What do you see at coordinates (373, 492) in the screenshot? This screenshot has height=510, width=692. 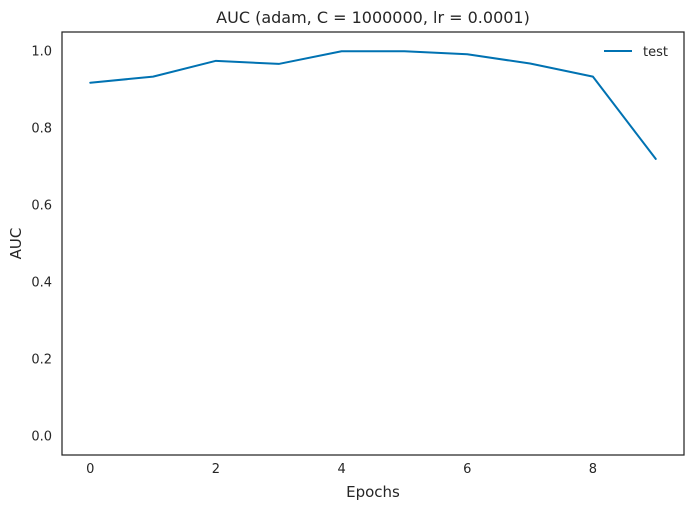 I see `x-axis-label: Epochs` at bounding box center [373, 492].